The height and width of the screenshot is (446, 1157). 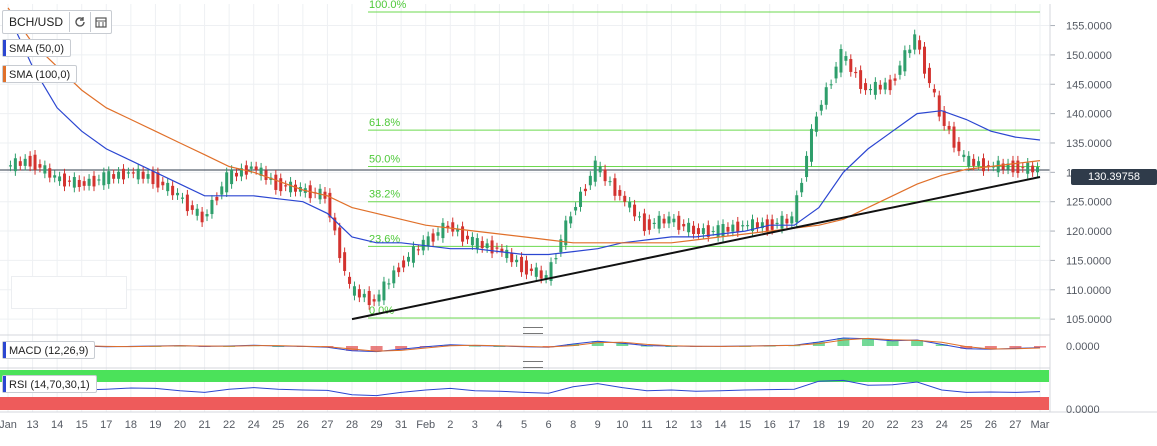 What do you see at coordinates (1089, 56) in the screenshot?
I see `y-tick-label: 150.0000` at bounding box center [1089, 56].